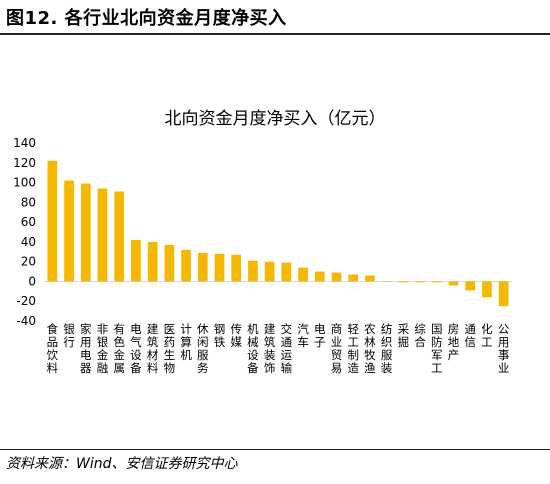 This screenshot has width=550, height=484. I want to click on footer-divider, so click(275, 449).